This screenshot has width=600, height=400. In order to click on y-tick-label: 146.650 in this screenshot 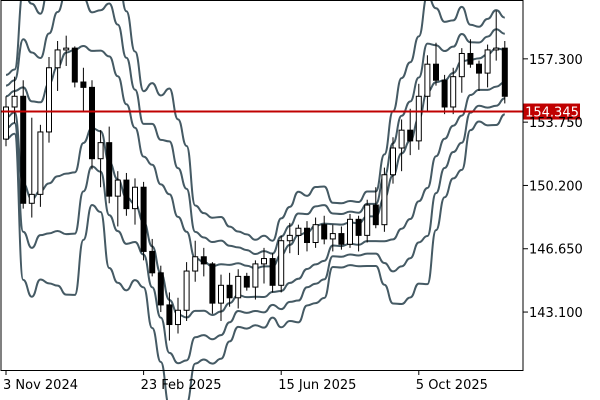, I will do `click(556, 250)`.